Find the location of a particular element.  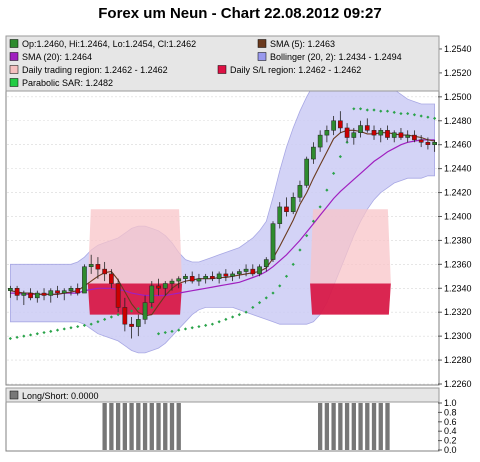

longshort-swatch is located at coordinates (14, 395).